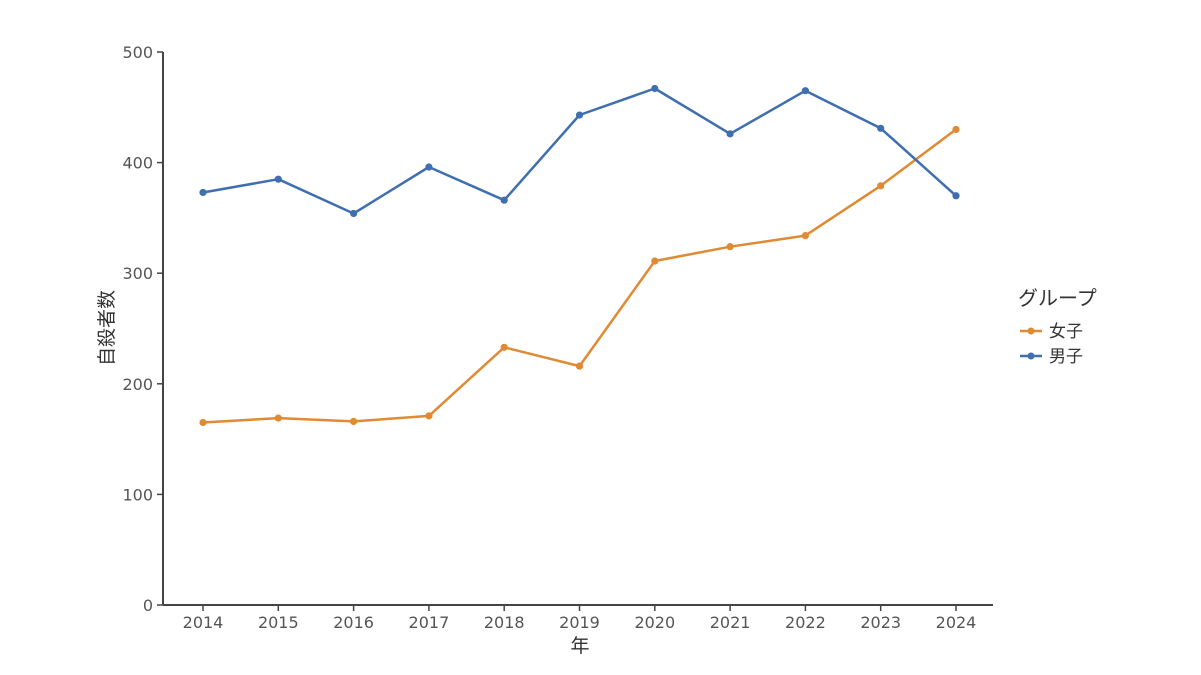 The width and height of the screenshot is (1201, 675). Describe the element at coordinates (1057, 298) in the screenshot. I see `legend-title: グループ` at that location.